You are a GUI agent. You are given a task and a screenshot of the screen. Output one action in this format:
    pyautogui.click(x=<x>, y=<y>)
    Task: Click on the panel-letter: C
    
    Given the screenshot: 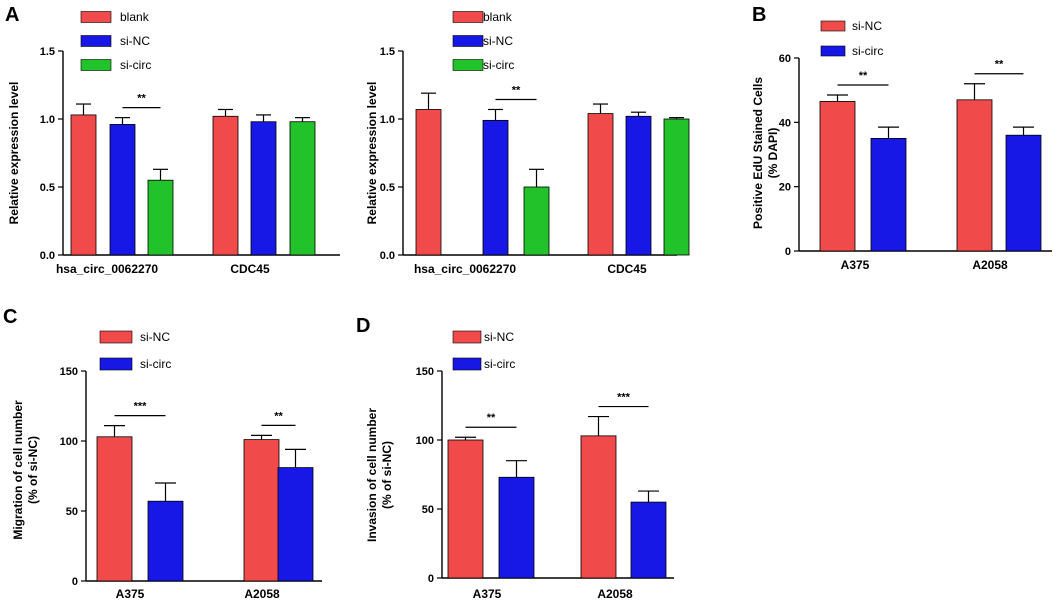 What is the action you would take?
    pyautogui.click(x=10, y=317)
    